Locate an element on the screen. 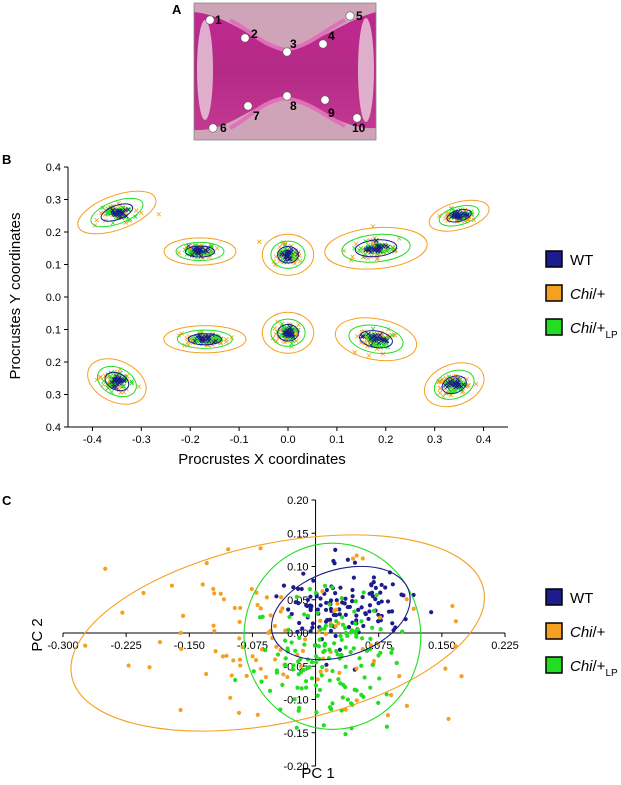  landmark-label-9: 9 is located at coordinates (331, 113).